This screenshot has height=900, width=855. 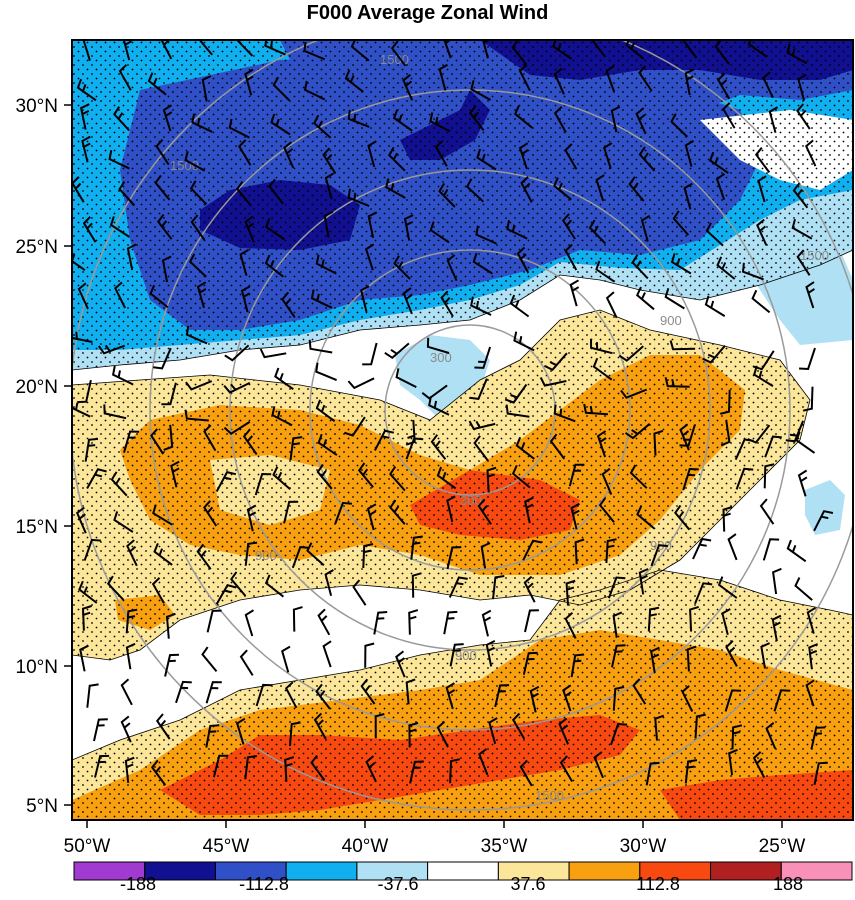 I want to click on lon-tick-label: 30°W, so click(x=643, y=846).